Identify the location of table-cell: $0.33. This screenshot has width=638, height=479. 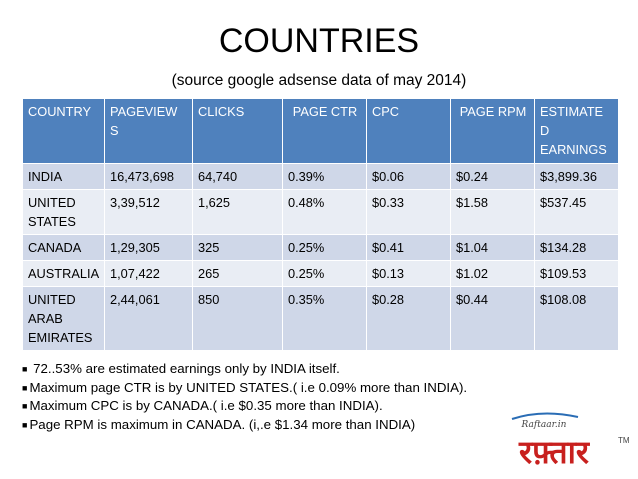
(408, 212).